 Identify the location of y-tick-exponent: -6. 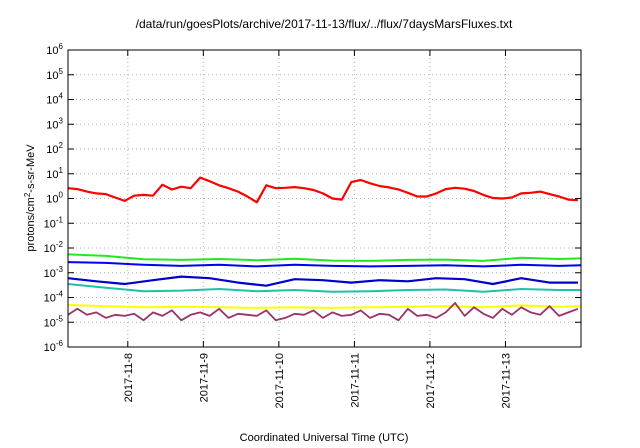
(60, 343).